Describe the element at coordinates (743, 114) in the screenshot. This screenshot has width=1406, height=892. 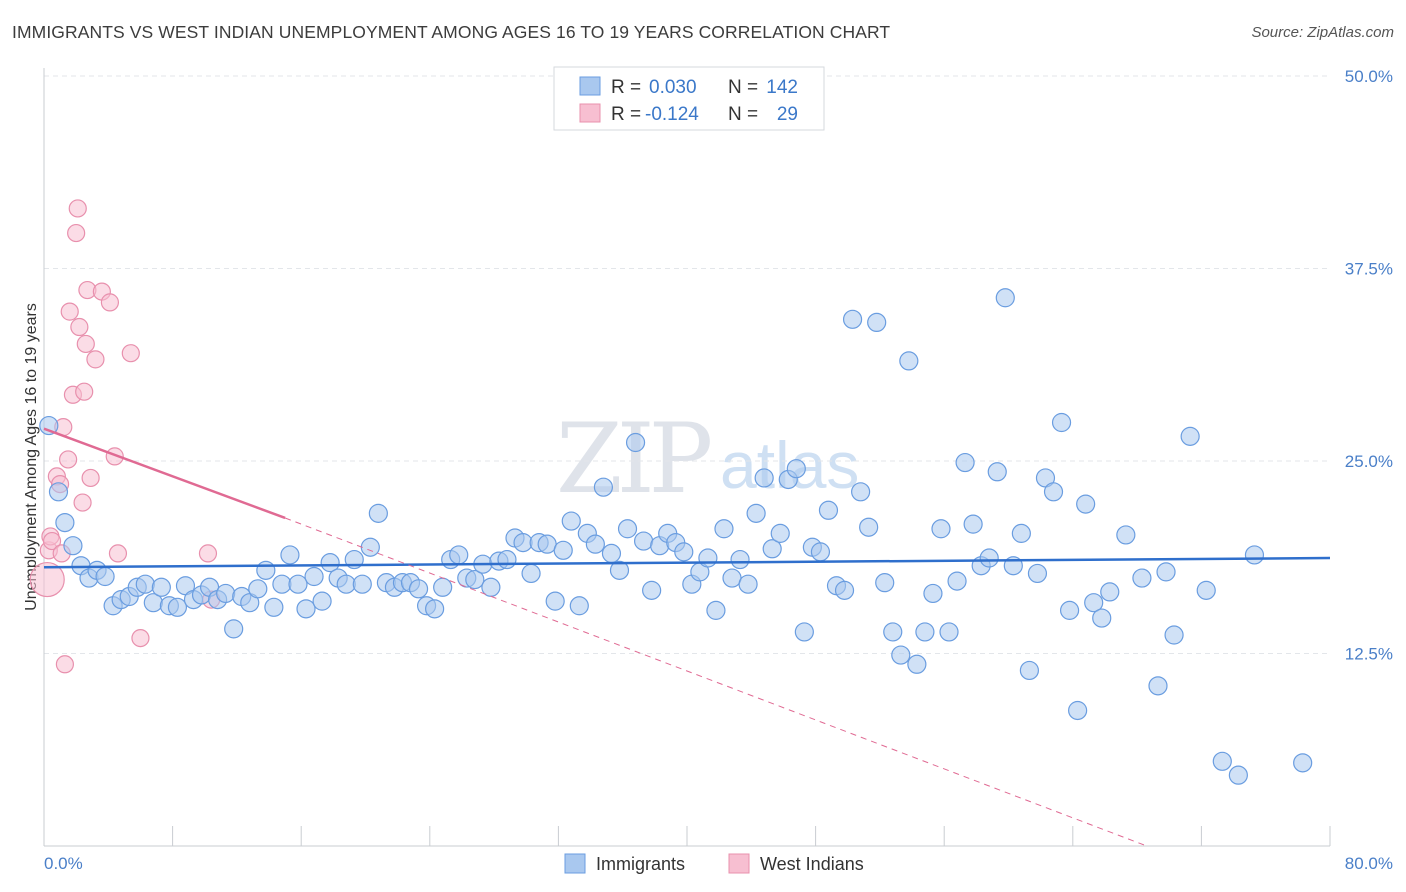
I see `legend-n-label-1: N =` at that location.